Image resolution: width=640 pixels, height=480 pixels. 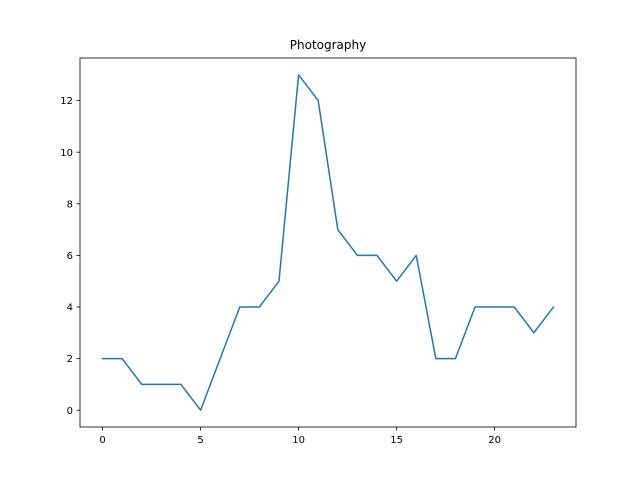 I want to click on x-tick-label: 10, so click(x=298, y=440).